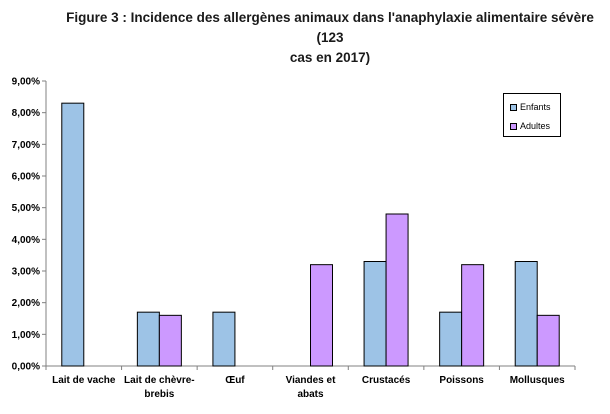  I want to click on x-tick-label: Crustacés, so click(386, 380).